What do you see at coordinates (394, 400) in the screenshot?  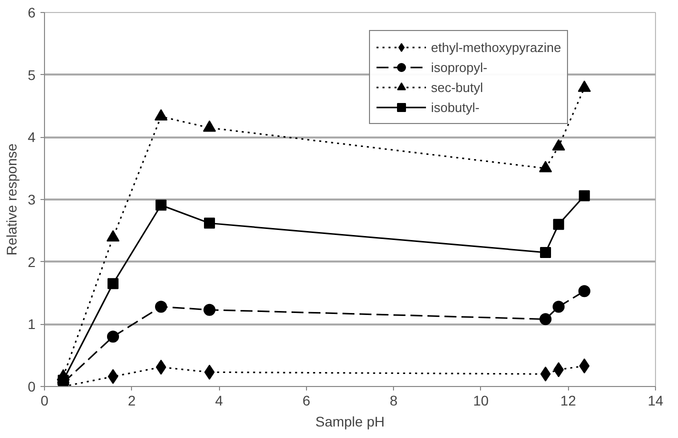 I see `x-tick-label: 8` at bounding box center [394, 400].